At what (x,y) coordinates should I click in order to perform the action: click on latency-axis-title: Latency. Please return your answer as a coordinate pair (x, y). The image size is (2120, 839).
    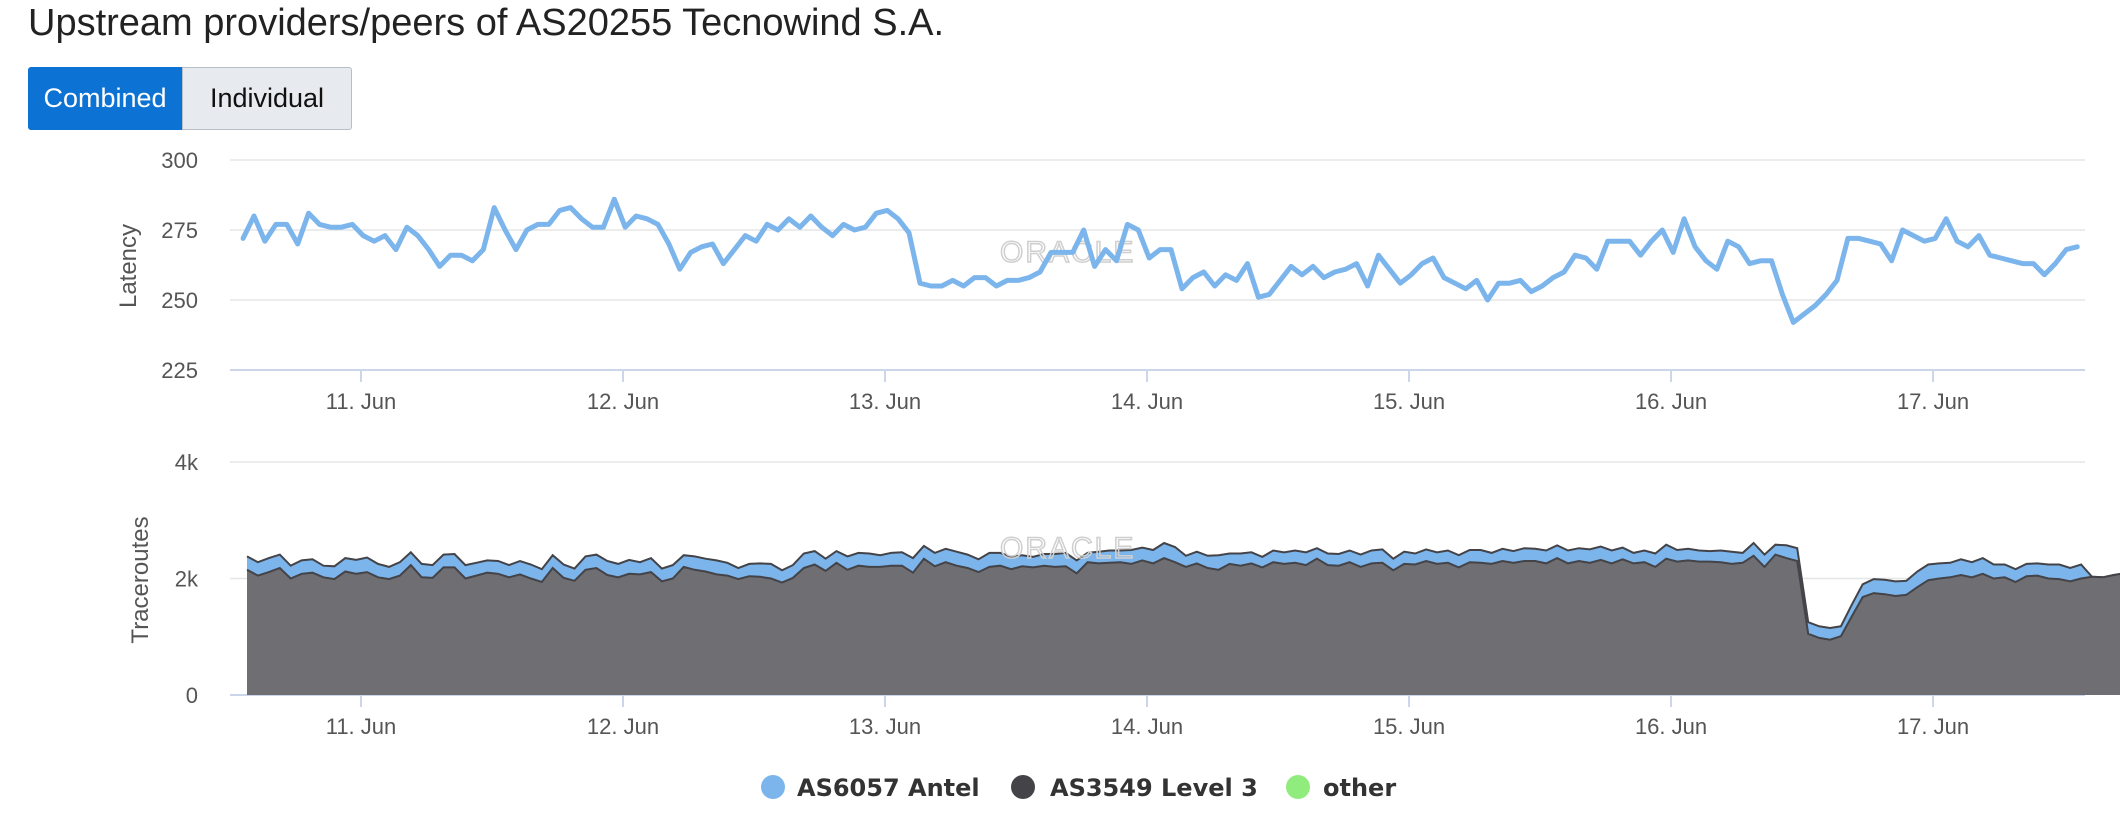
    Looking at the image, I should click on (128, 266).